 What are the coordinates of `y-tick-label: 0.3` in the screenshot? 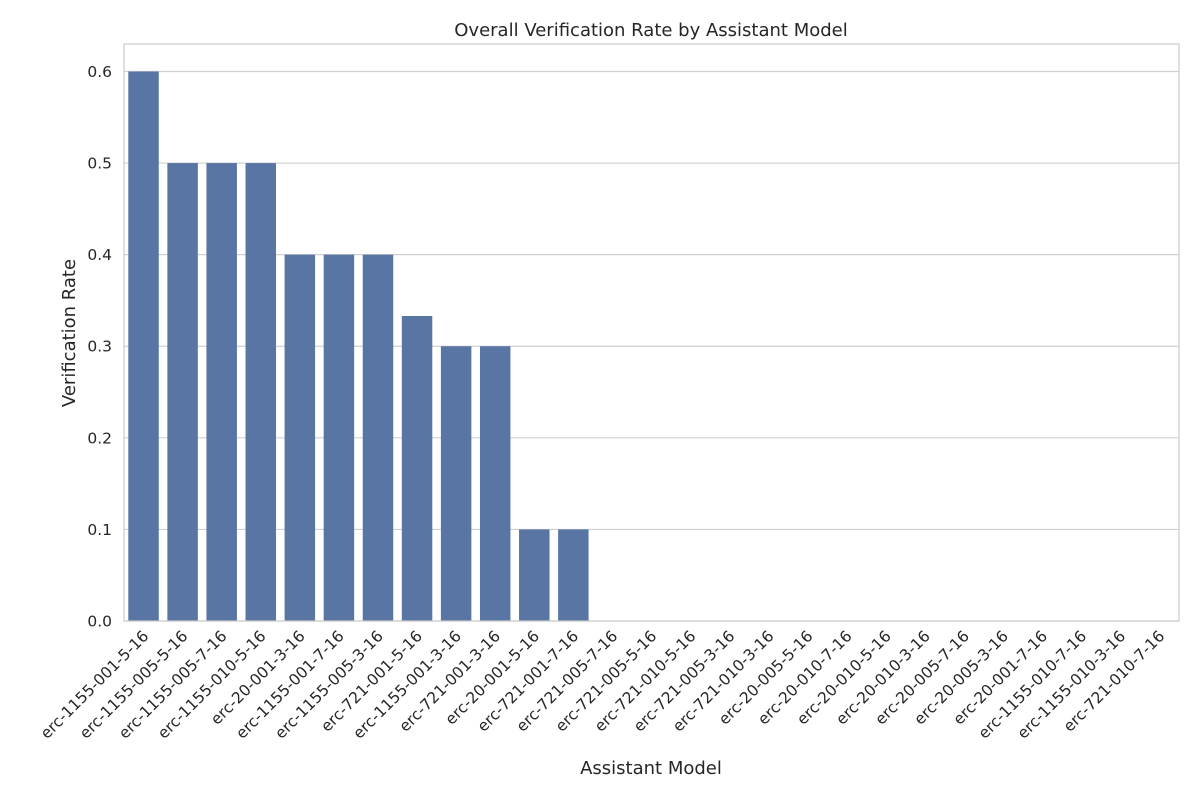 It's located at (99, 347).